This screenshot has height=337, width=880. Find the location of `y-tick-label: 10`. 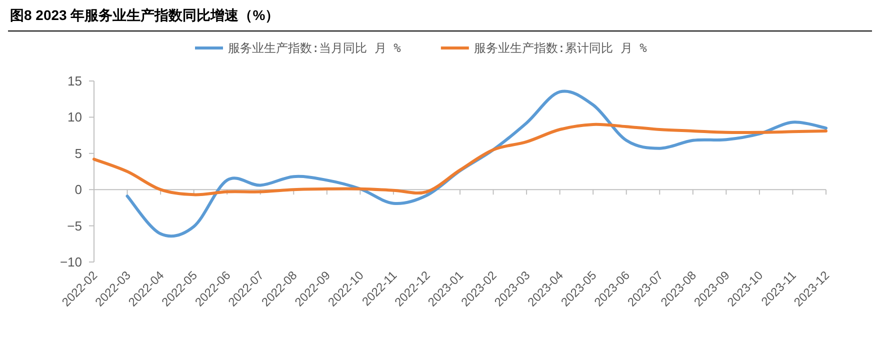

y-tick-label: 10 is located at coordinates (75, 117).